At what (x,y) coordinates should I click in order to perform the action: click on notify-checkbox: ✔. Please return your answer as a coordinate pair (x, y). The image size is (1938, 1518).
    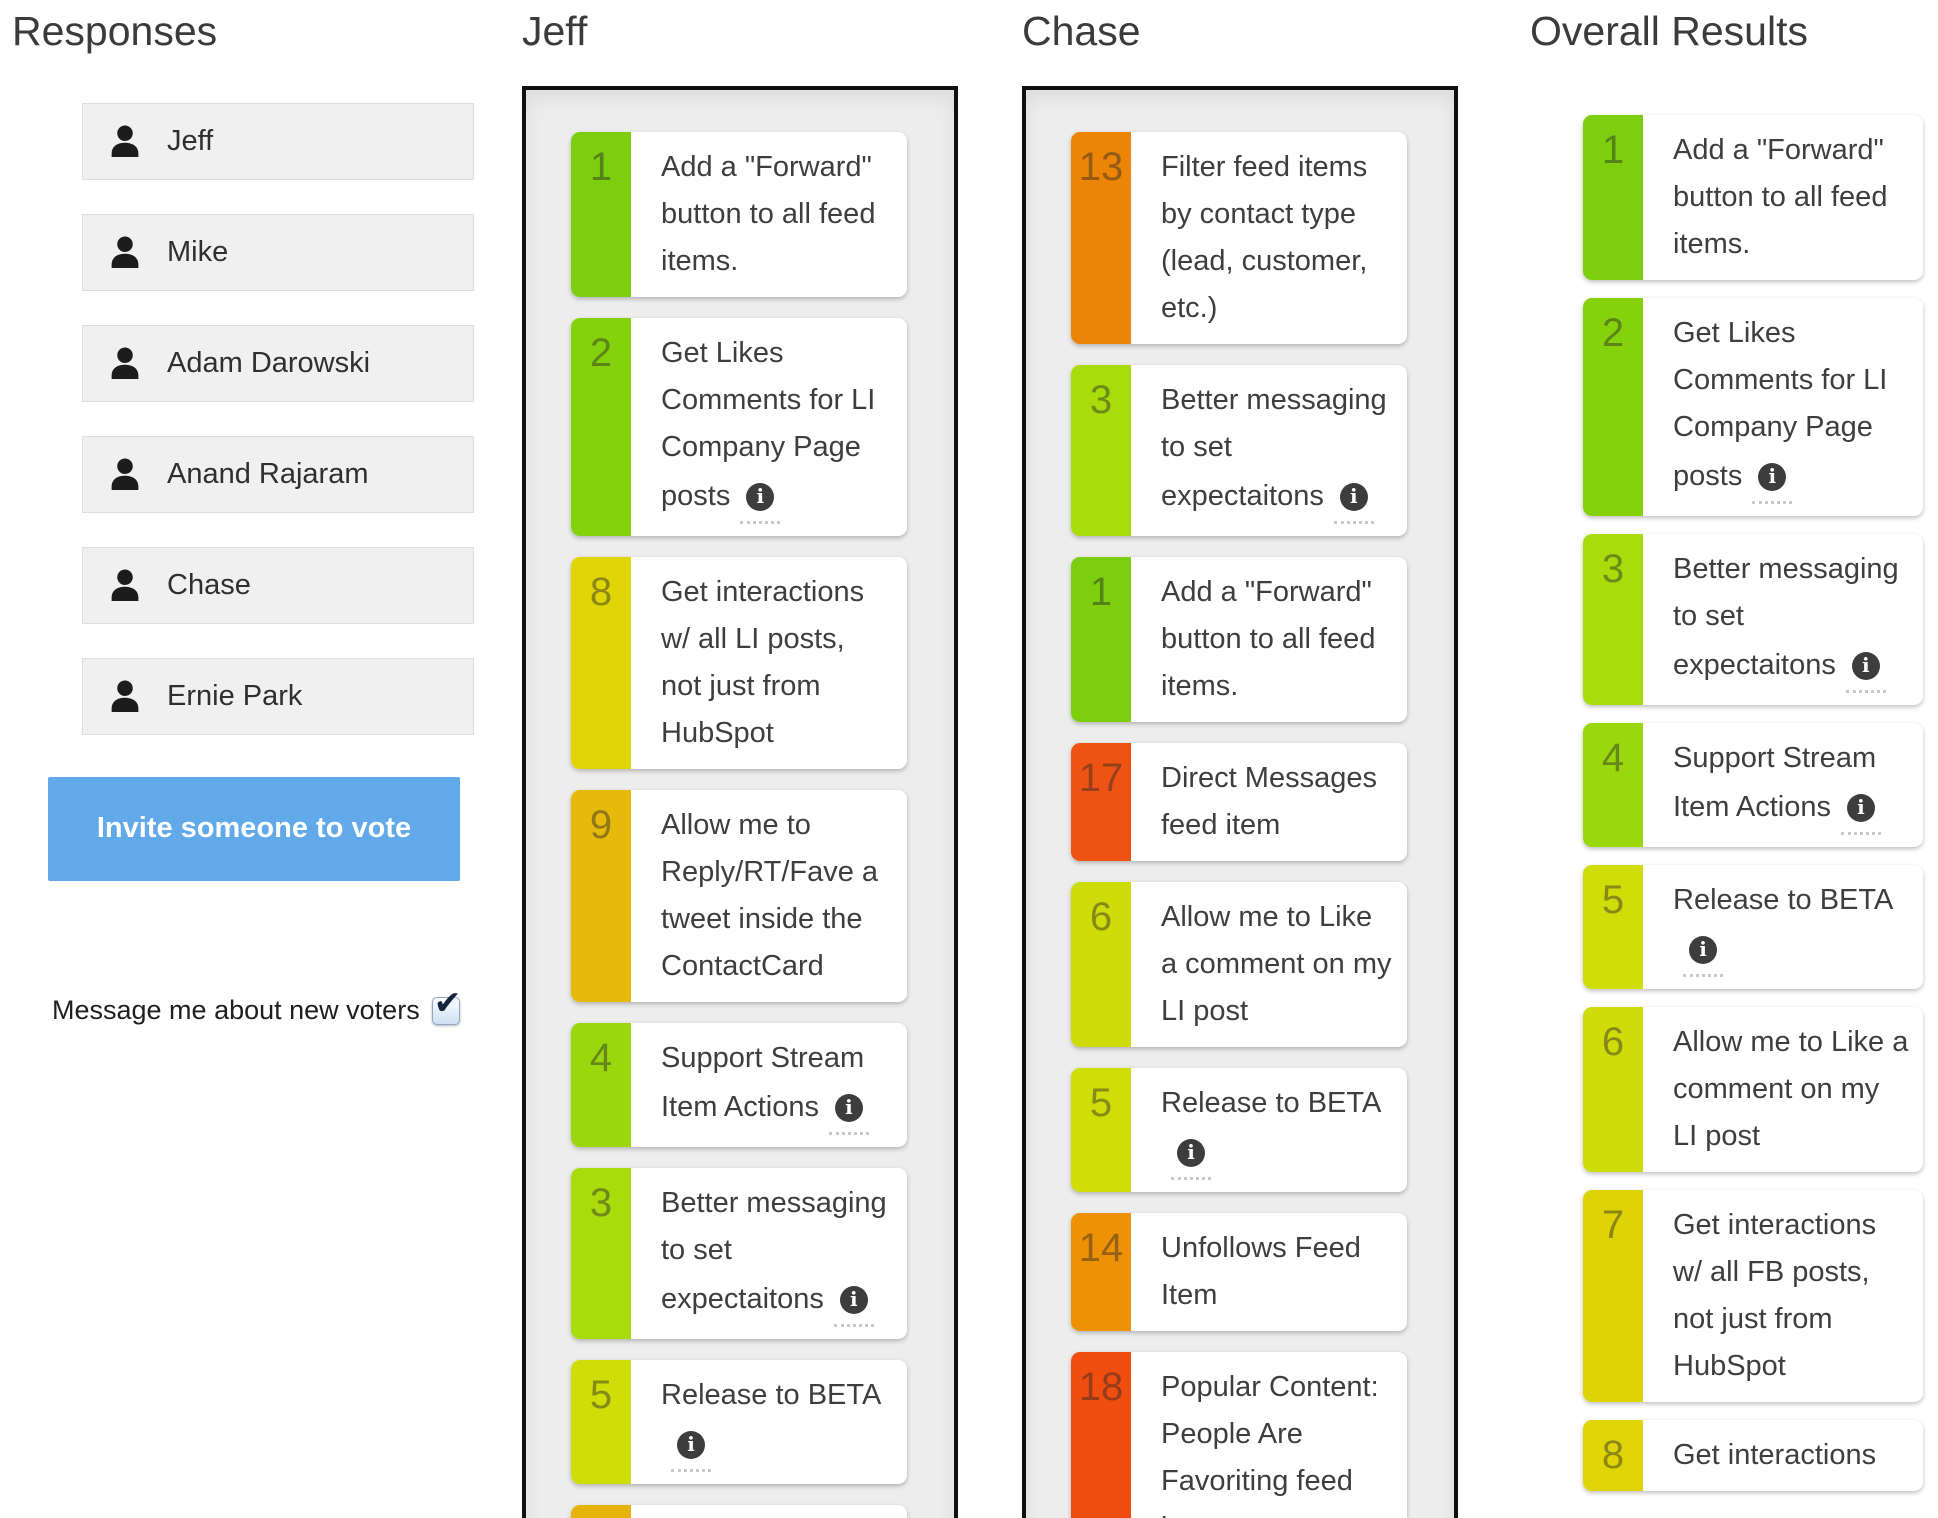
    Looking at the image, I should click on (446, 1005).